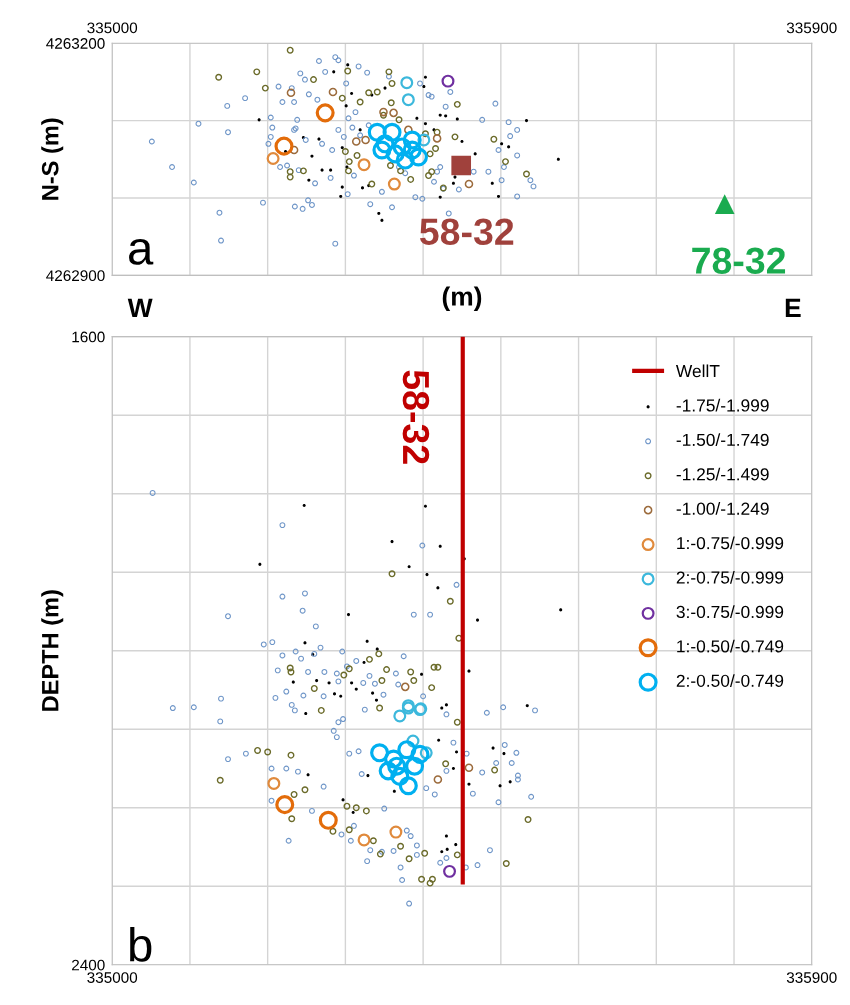 This screenshot has height=1005, width=850. Describe the element at coordinates (75, 43) in the screenshot. I see `y-tick-label: 4263200` at that location.